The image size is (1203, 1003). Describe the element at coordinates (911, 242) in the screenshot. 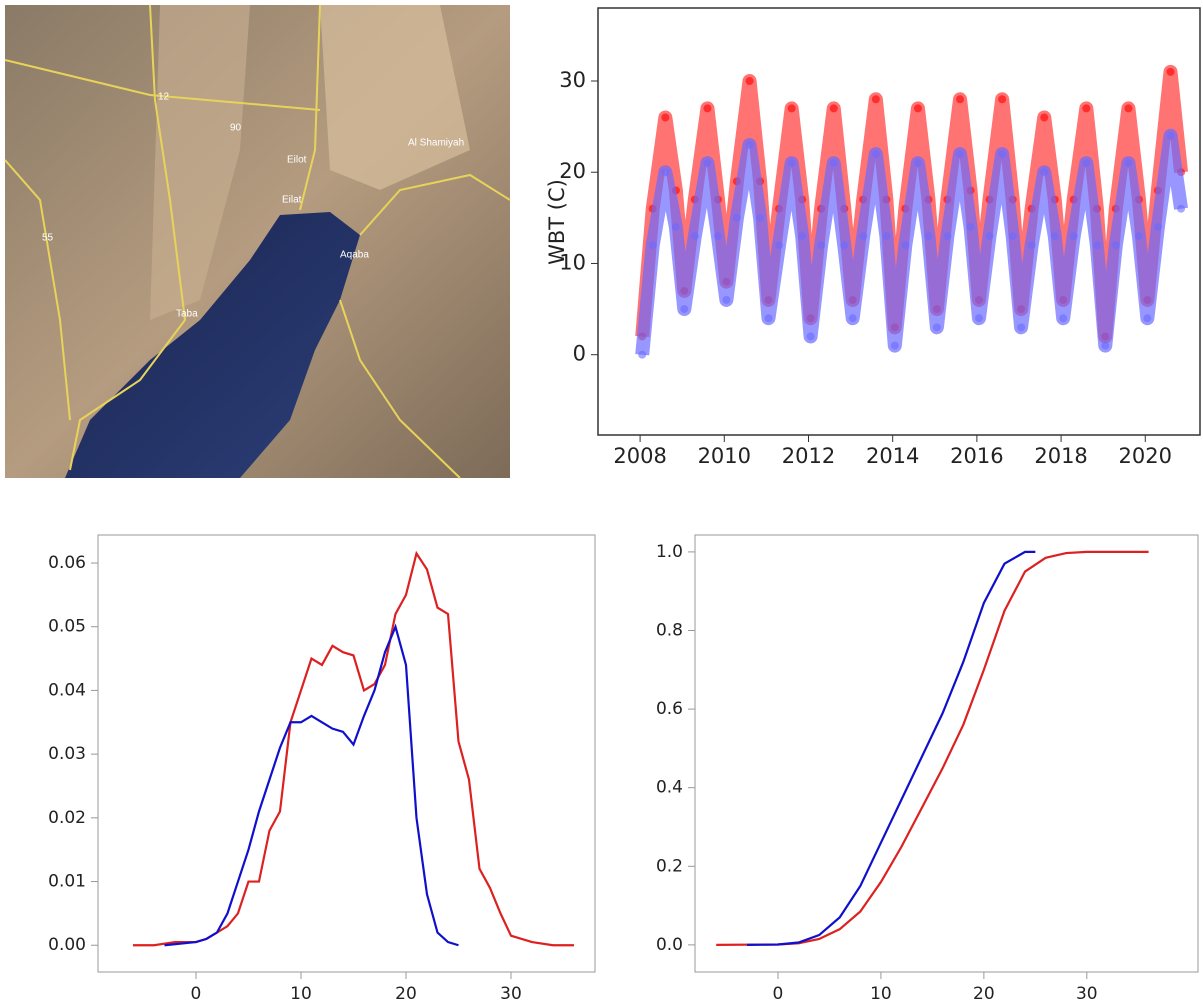

I see `series-band` at that location.